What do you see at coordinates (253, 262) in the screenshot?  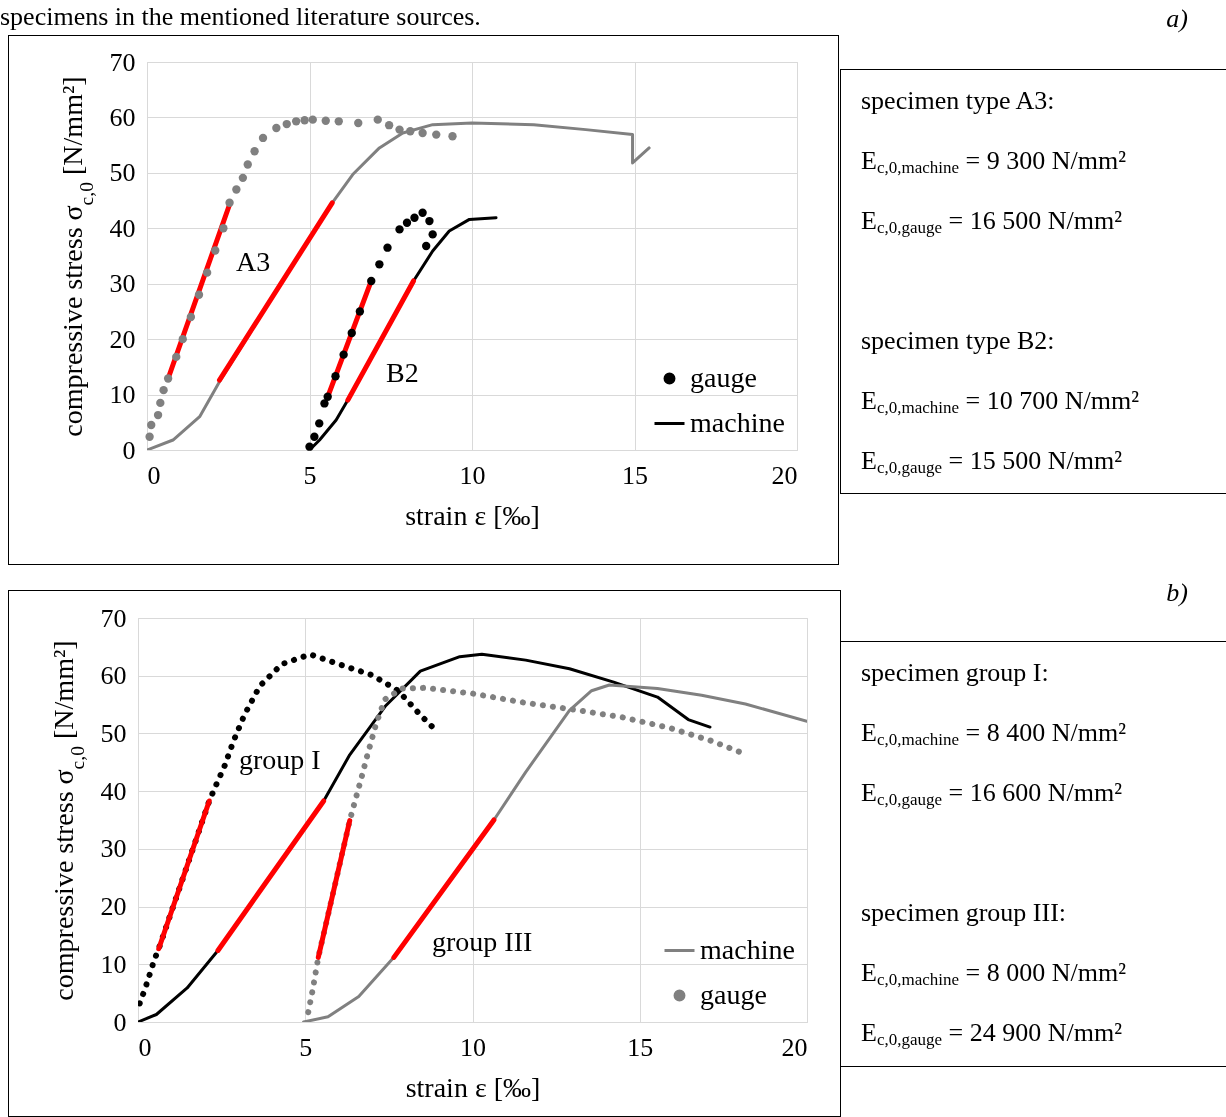 I see `annotation: A3` at bounding box center [253, 262].